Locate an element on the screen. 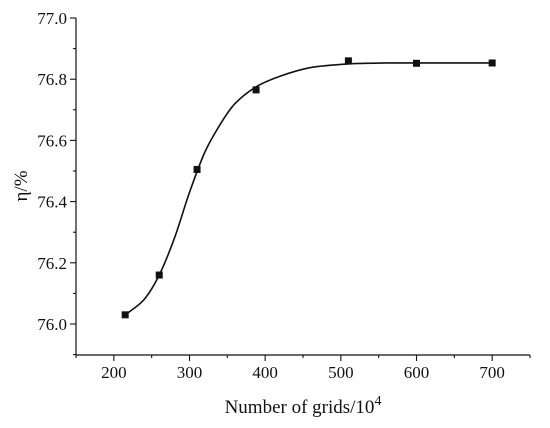  y-tick-label: 76.8 is located at coordinates (52, 79).